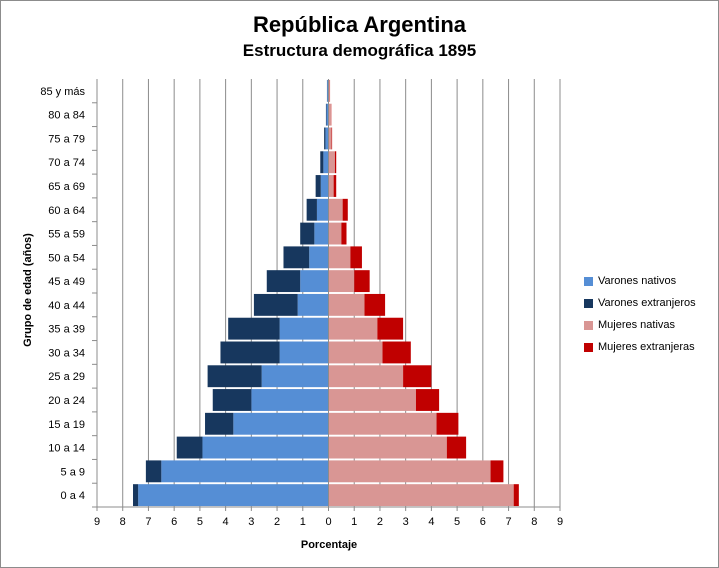 The height and width of the screenshot is (568, 719). I want to click on x-tick-label: 5, so click(200, 522).